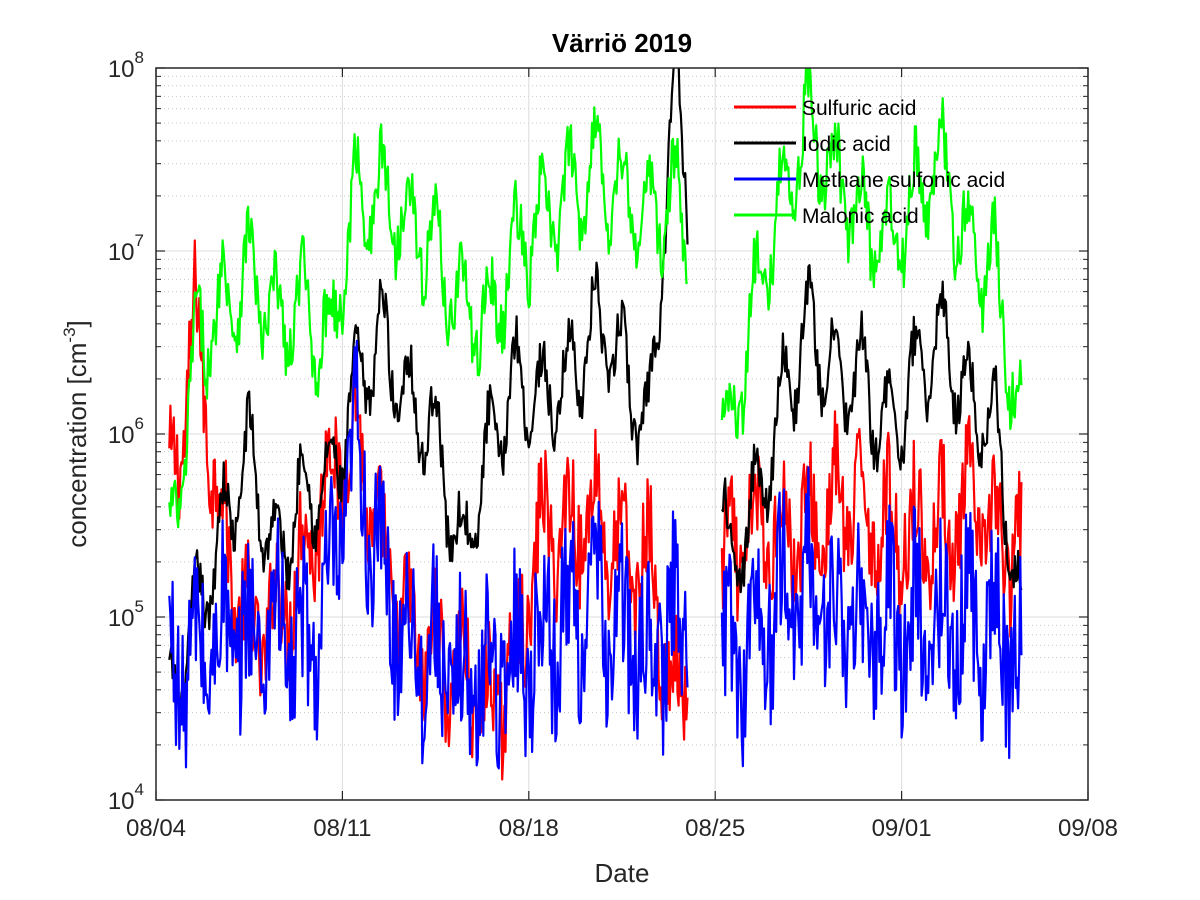 This screenshot has width=1200, height=900. I want to click on legend-label-malonic-acid: Malonic acid, so click(860, 216).